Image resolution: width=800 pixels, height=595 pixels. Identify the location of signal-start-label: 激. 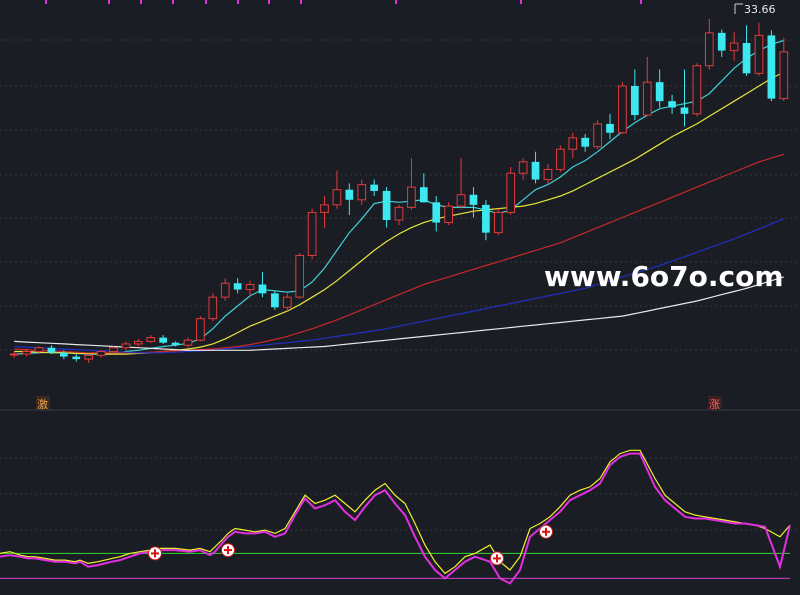
(42, 404).